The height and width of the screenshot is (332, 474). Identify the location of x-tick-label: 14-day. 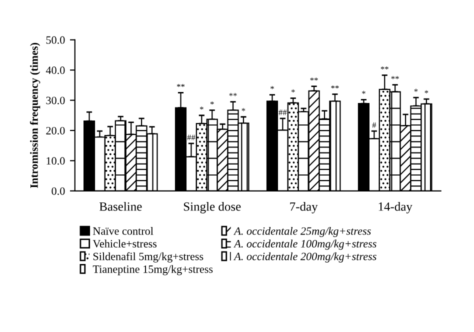
(395, 208).